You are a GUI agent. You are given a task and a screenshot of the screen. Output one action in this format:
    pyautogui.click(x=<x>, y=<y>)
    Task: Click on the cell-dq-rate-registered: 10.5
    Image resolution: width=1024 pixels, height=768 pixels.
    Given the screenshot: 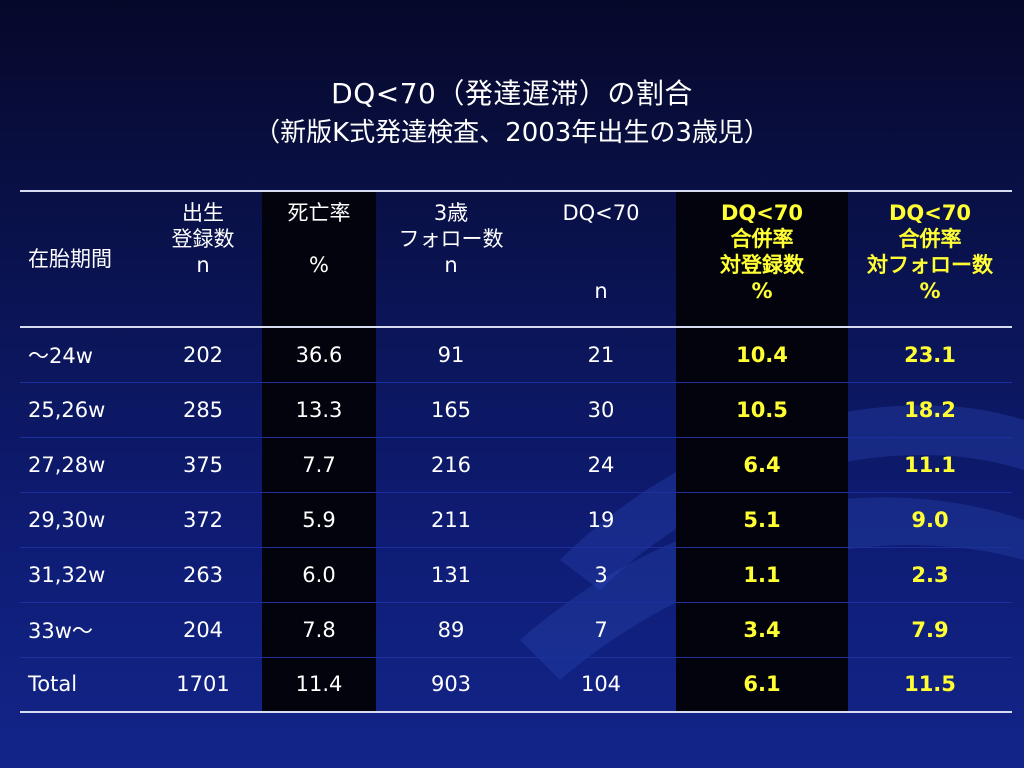 What is the action you would take?
    pyautogui.click(x=762, y=410)
    